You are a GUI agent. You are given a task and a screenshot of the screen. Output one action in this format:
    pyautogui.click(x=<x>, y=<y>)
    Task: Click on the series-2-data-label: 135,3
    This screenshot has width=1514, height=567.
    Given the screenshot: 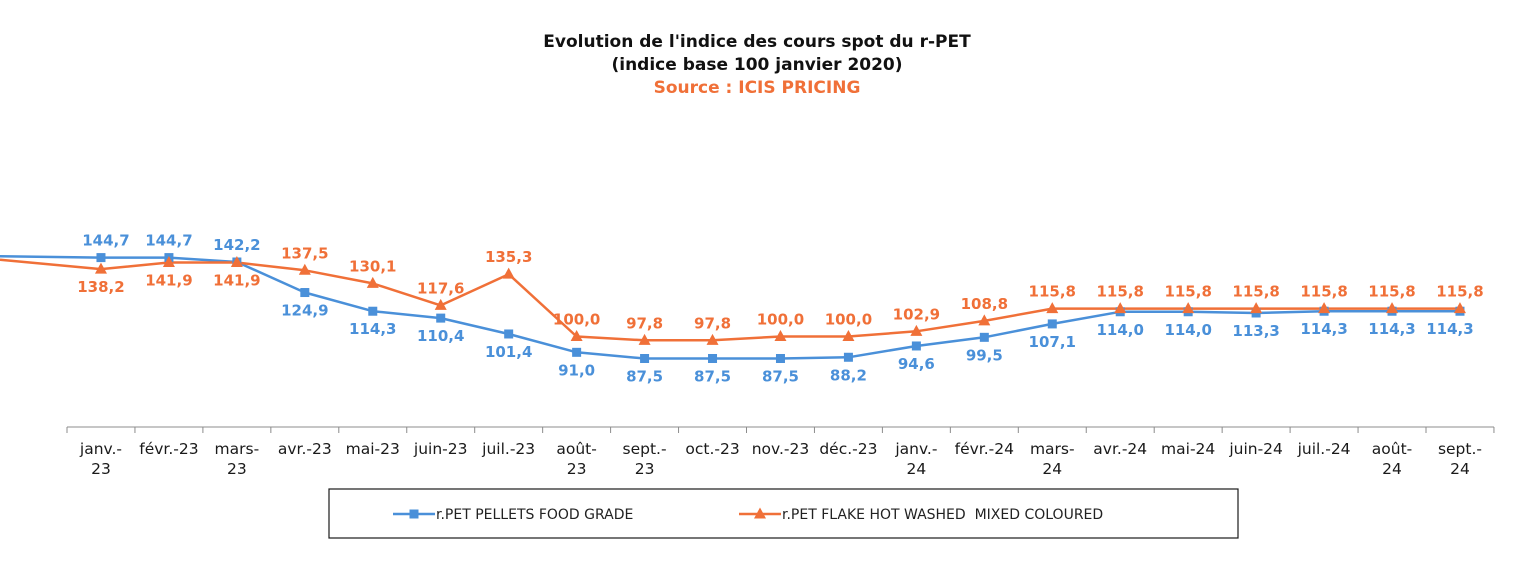 What is the action you would take?
    pyautogui.click(x=508, y=257)
    